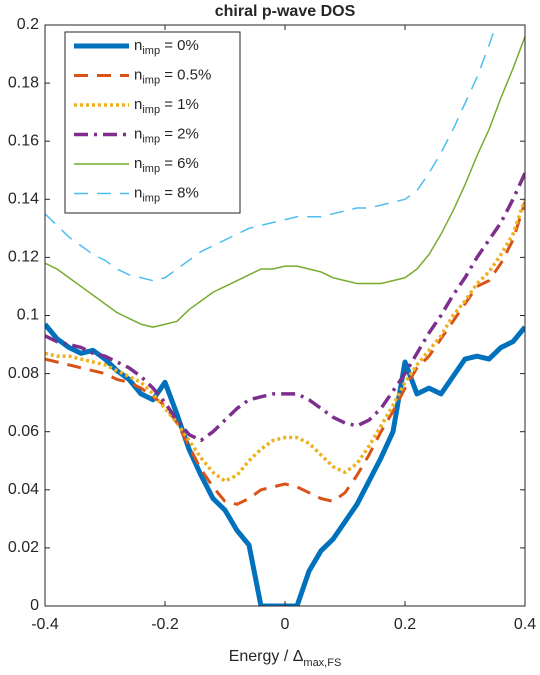  I want to click on legend-label-rest: = 2%, so click(179, 133).